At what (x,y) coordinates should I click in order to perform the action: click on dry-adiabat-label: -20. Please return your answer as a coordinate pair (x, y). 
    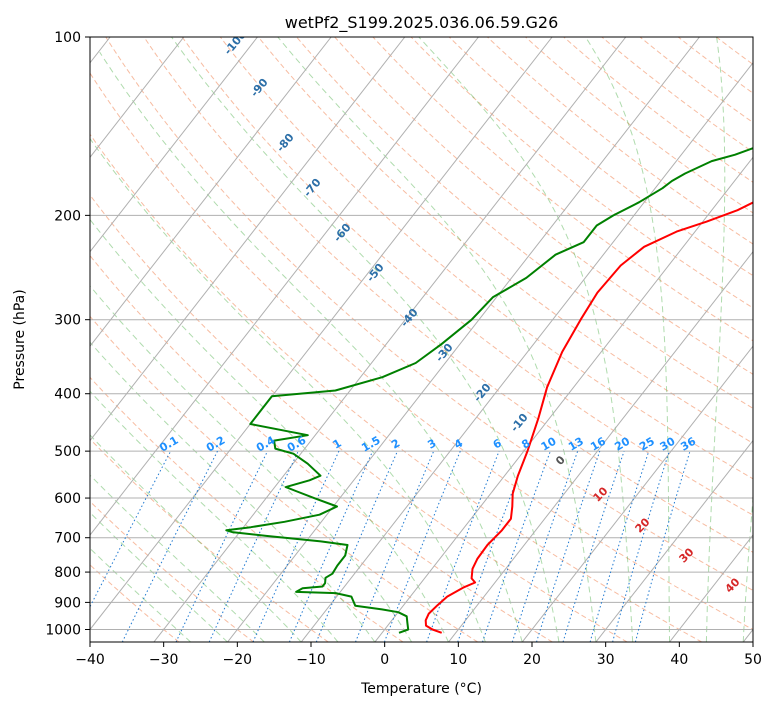
    Looking at the image, I should click on (482, 393).